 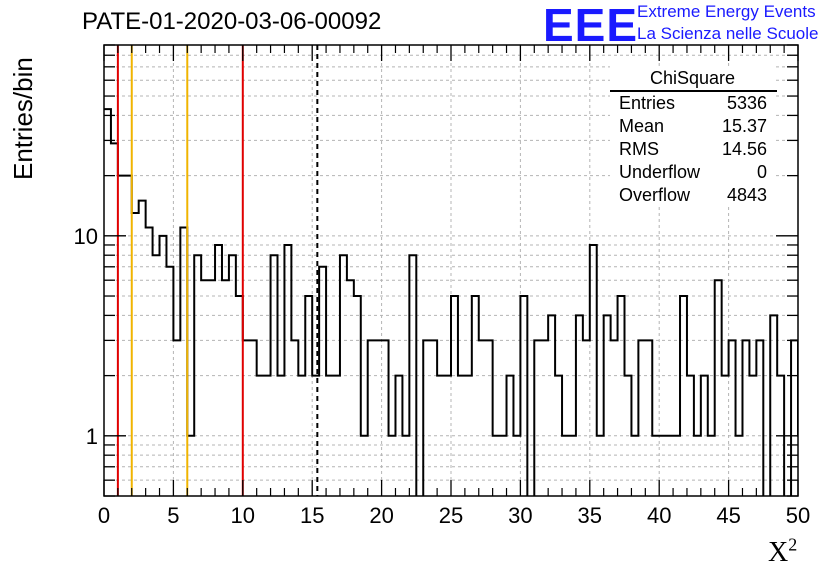 What do you see at coordinates (520, 515) in the screenshot?
I see `x-tick-label: 30` at bounding box center [520, 515].